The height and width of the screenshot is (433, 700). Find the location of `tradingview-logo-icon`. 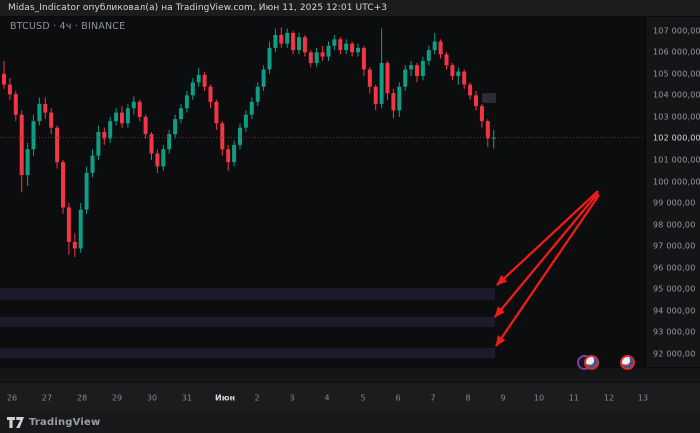

tradingview-logo-icon is located at coordinates (15, 422).